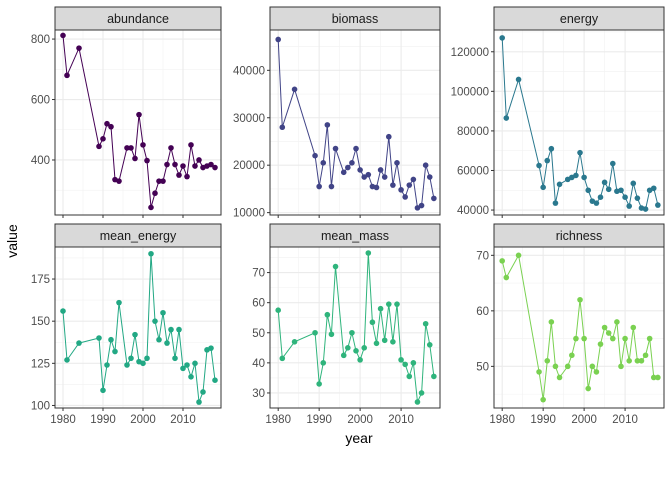  I want to click on x-axis-title: year, so click(359, 438).